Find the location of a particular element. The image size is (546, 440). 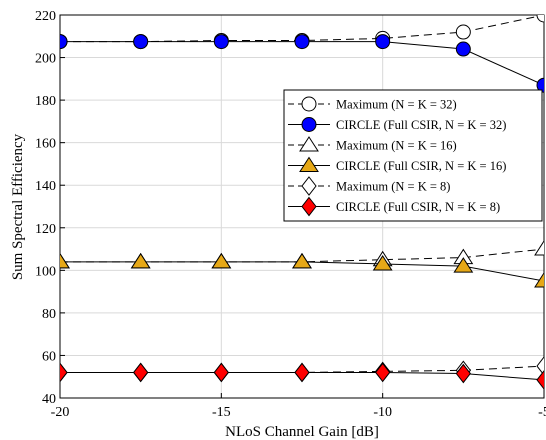

y-tick-label: 140 is located at coordinates (45, 186).